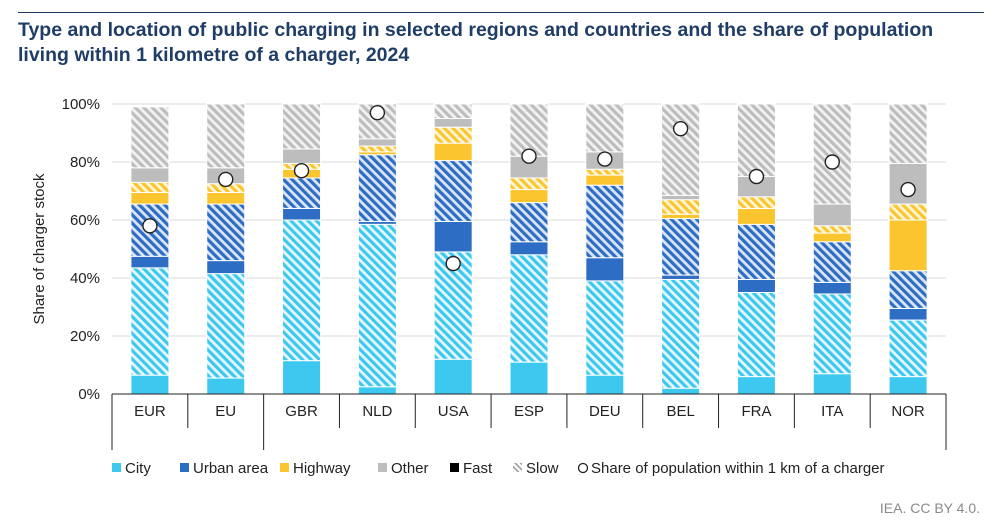 Image resolution: width=1000 pixels, height=524 pixels. What do you see at coordinates (542, 468) in the screenshot?
I see `legend-label: Slow` at bounding box center [542, 468].